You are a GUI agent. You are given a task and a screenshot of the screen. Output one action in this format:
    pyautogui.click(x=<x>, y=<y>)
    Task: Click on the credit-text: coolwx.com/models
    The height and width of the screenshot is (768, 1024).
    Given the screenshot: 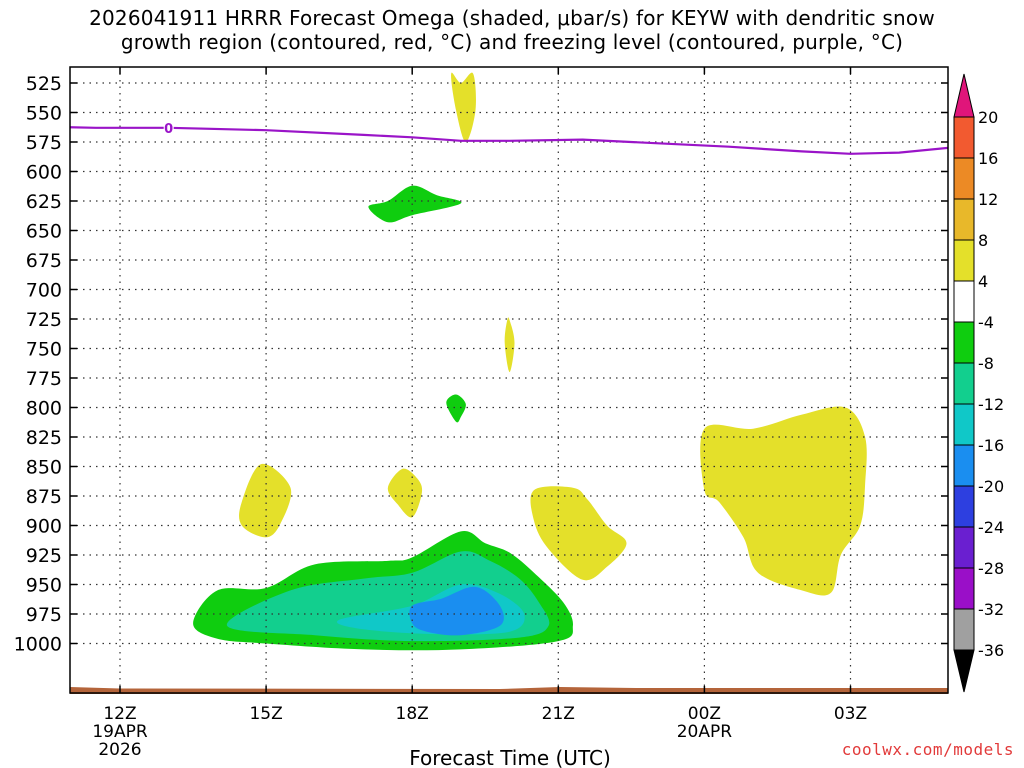 What is the action you would take?
    pyautogui.click(x=927, y=749)
    